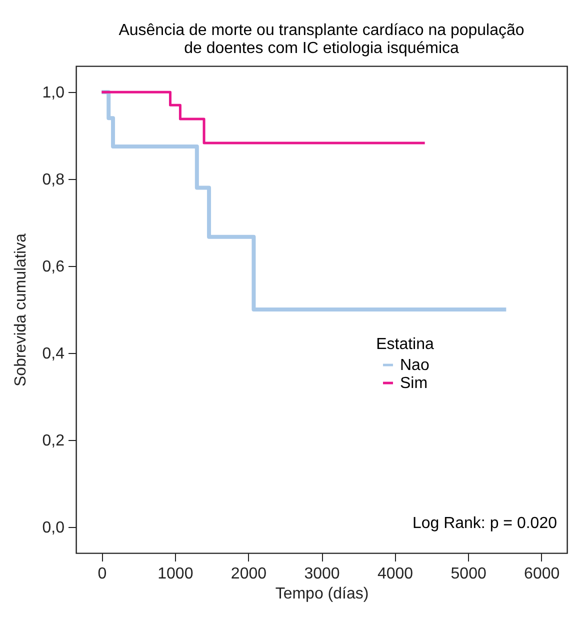 The image size is (571, 620). Describe the element at coordinates (414, 383) in the screenshot. I see `legend-label: Sim` at that location.